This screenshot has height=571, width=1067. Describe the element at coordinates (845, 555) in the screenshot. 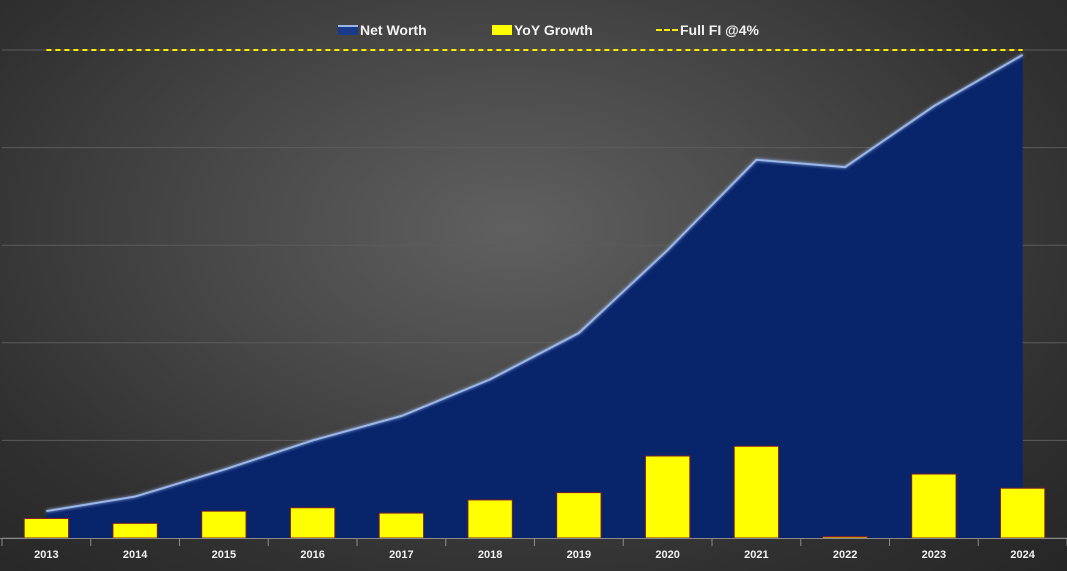

I see `x-tick-label: 2022` at that location.